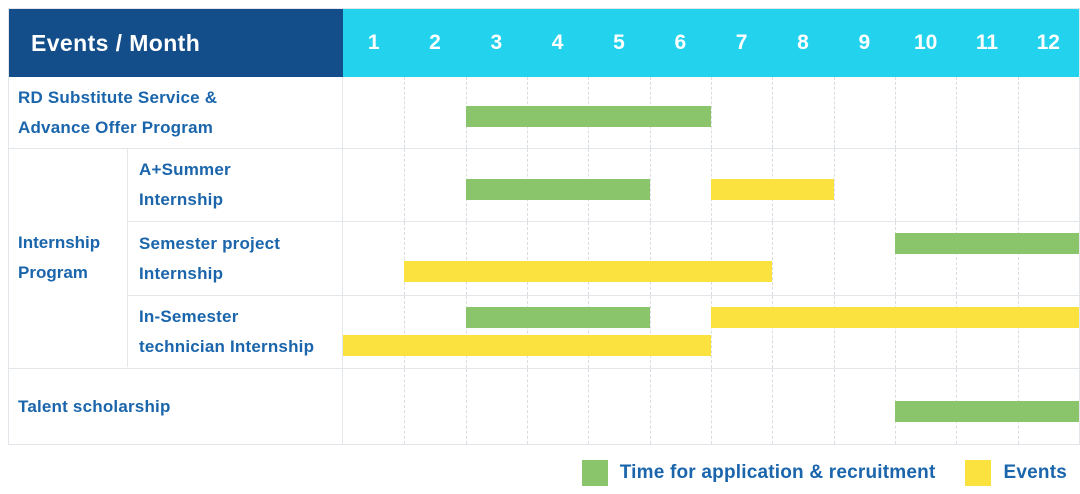  I want to click on months-header-strip: 1 2 3 4 5 6 7 8 9 10 11 12, so click(711, 43).